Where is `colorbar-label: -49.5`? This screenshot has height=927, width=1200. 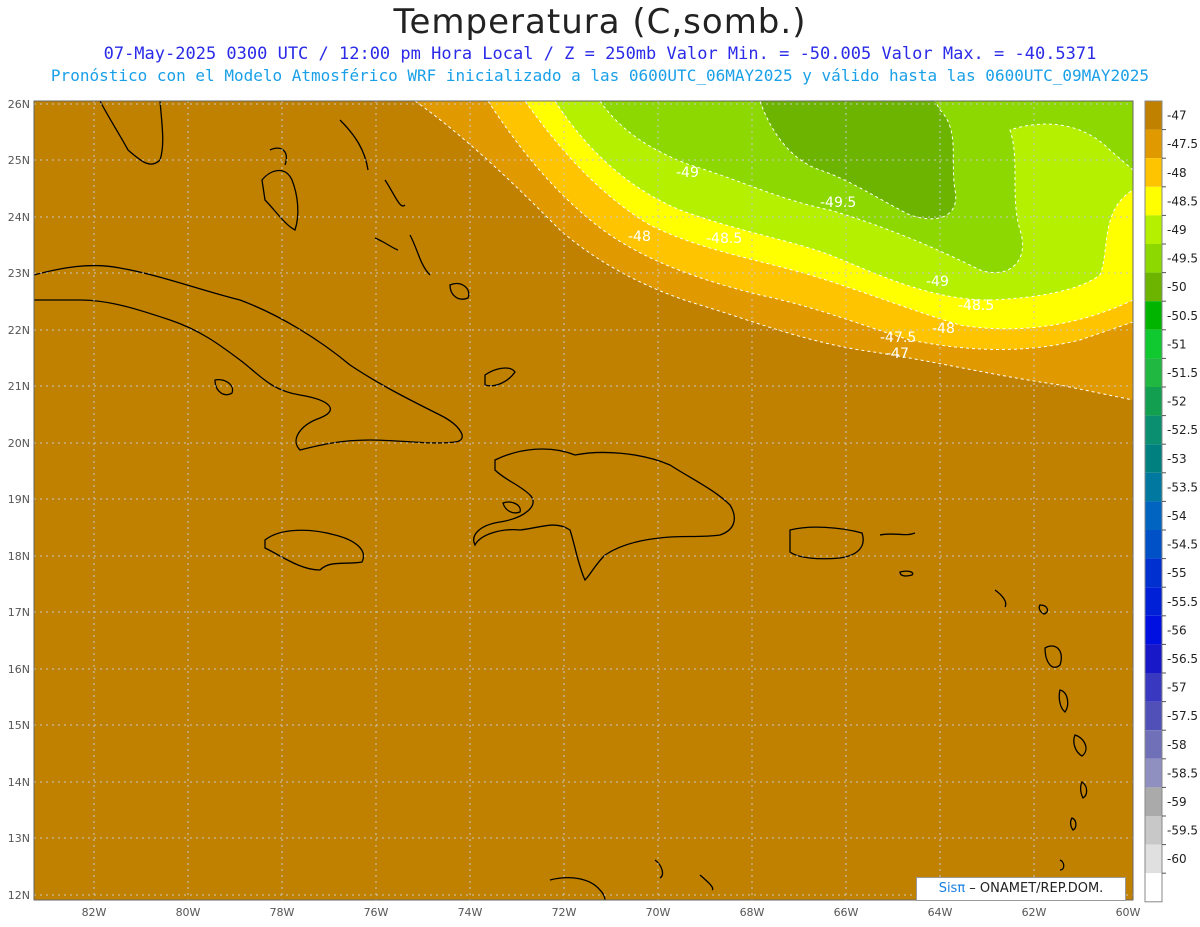 colorbar-label: -49.5 is located at coordinates (1182, 259).